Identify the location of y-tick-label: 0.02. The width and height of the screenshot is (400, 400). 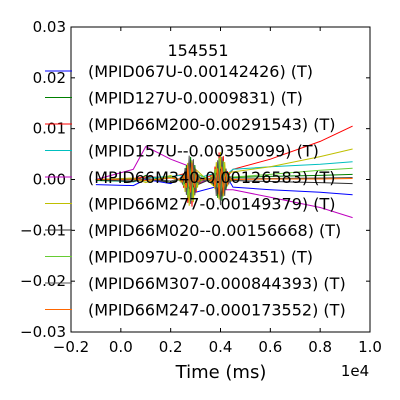
(49, 78).